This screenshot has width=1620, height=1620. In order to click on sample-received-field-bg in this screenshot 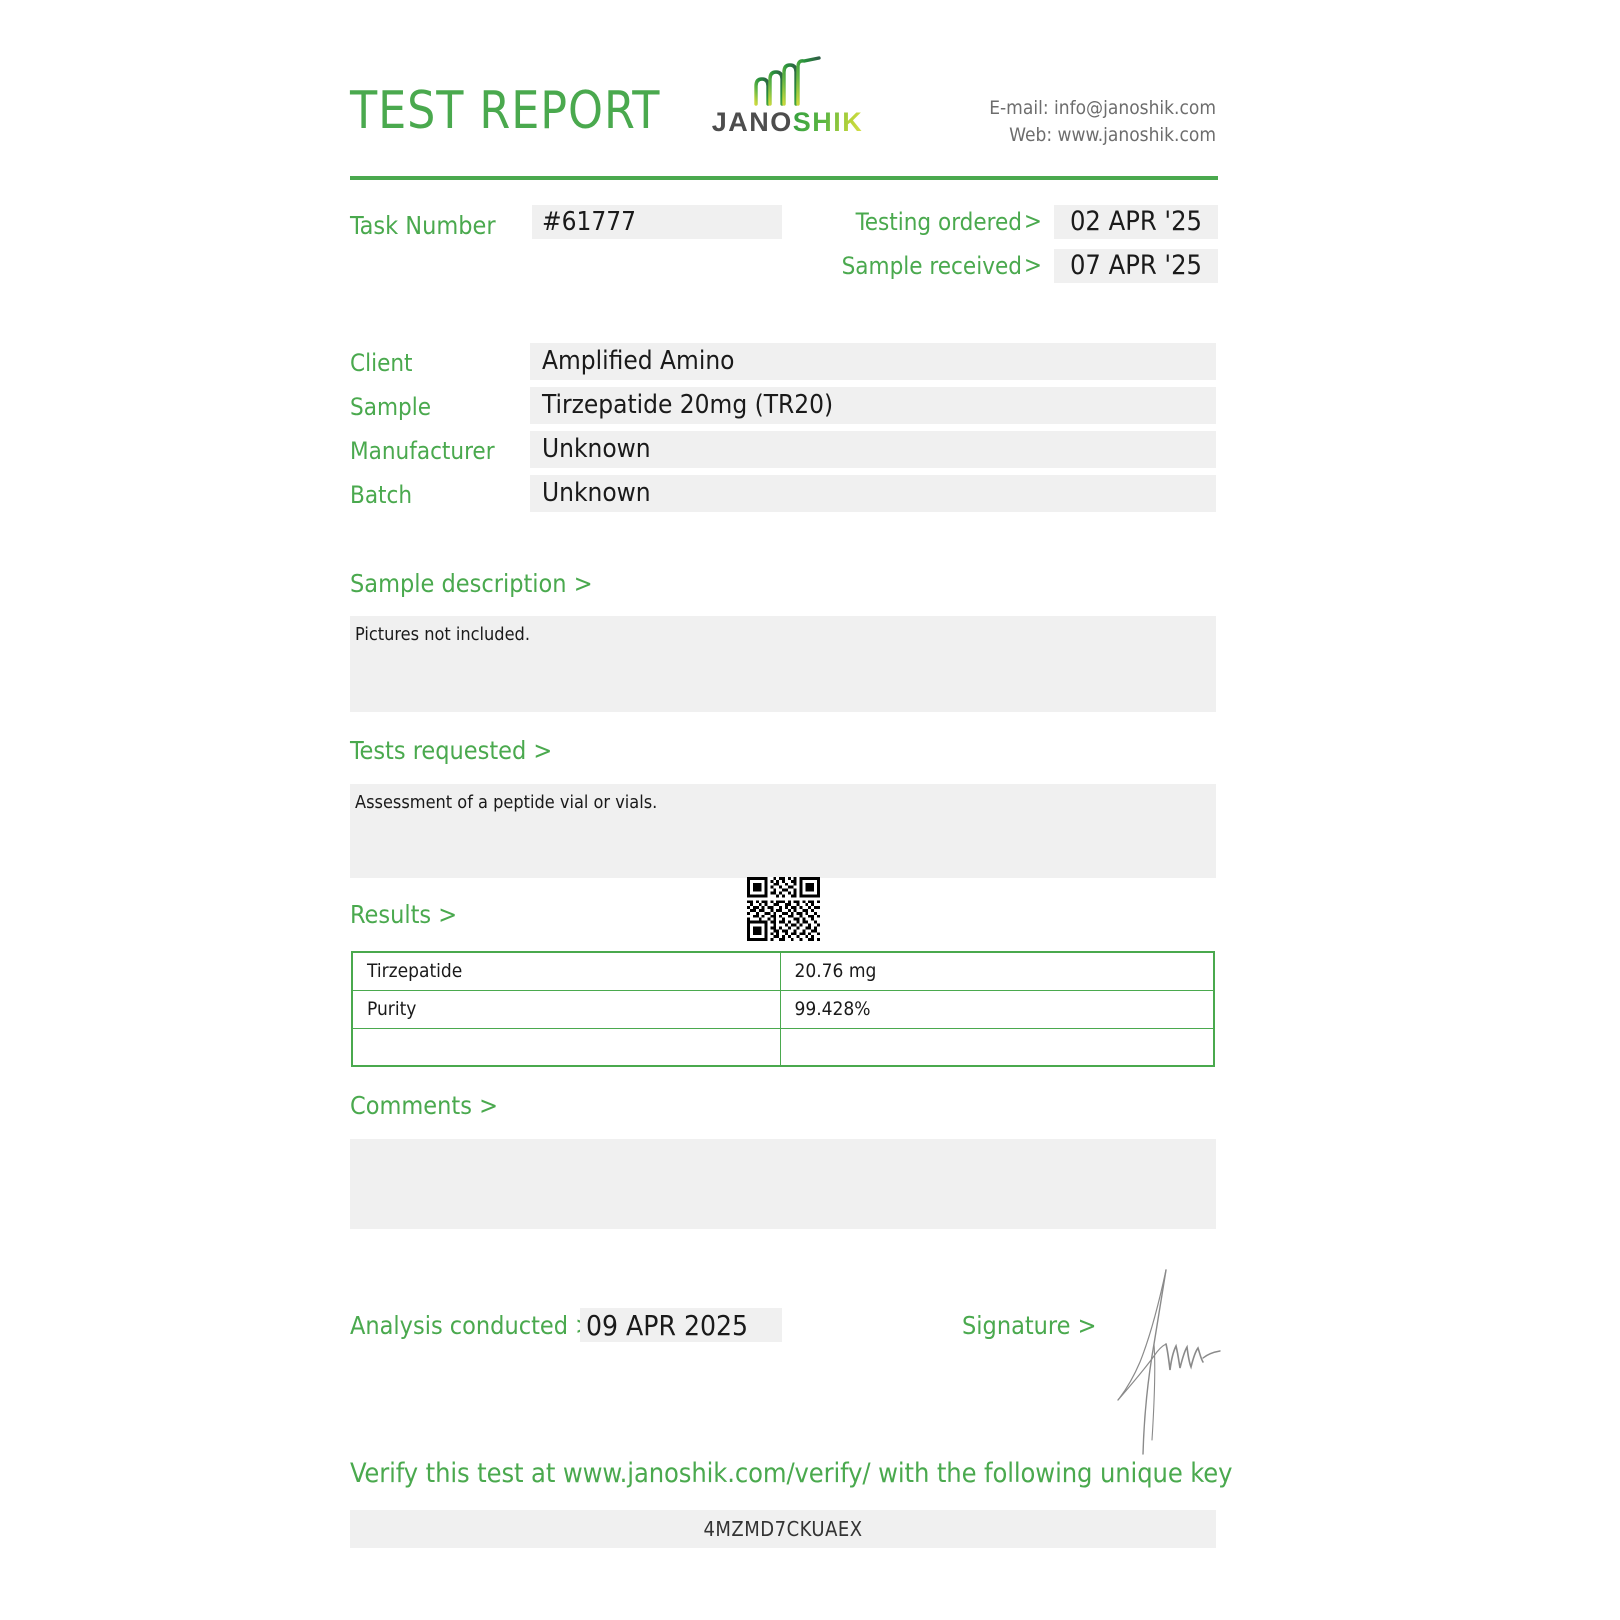, I will do `click(1136, 266)`.